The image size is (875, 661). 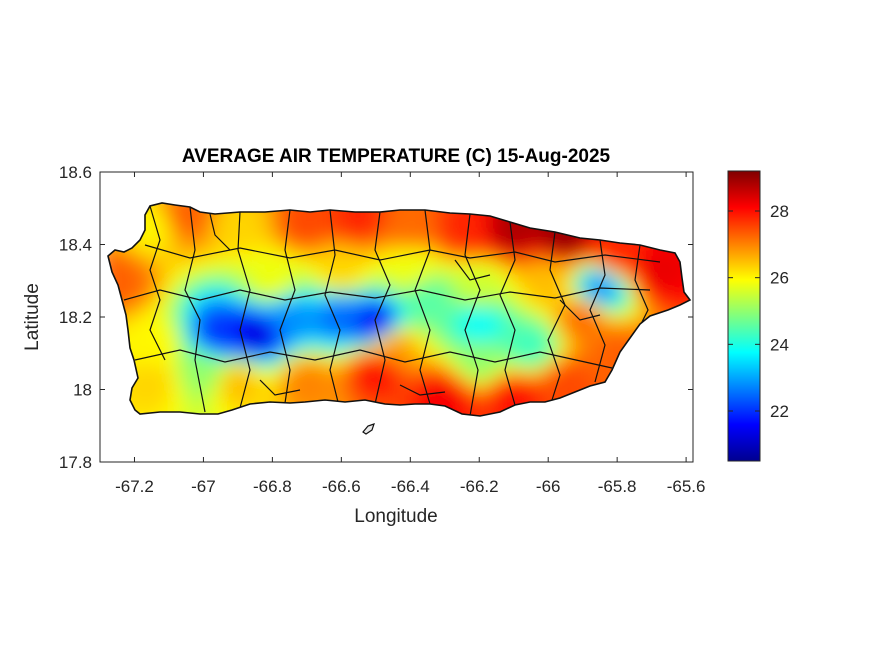 What do you see at coordinates (758, 311) in the screenshot?
I see `colorbar-ticks: 22 24 26 28` at bounding box center [758, 311].